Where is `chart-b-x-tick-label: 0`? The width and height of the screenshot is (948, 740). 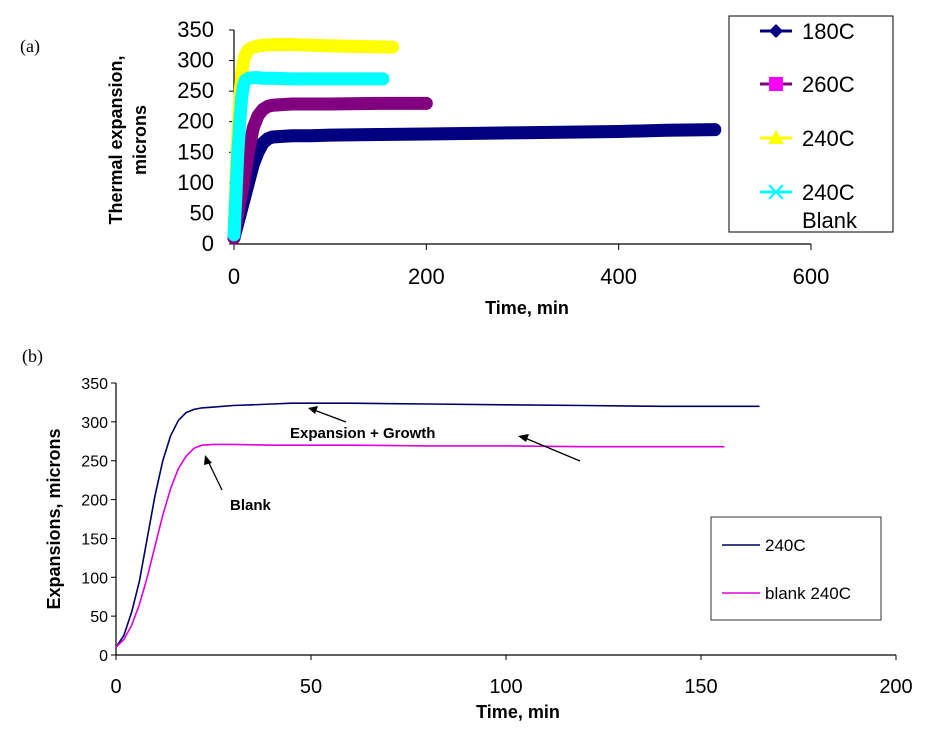 chart-b-x-tick-label: 0 is located at coordinates (115, 687).